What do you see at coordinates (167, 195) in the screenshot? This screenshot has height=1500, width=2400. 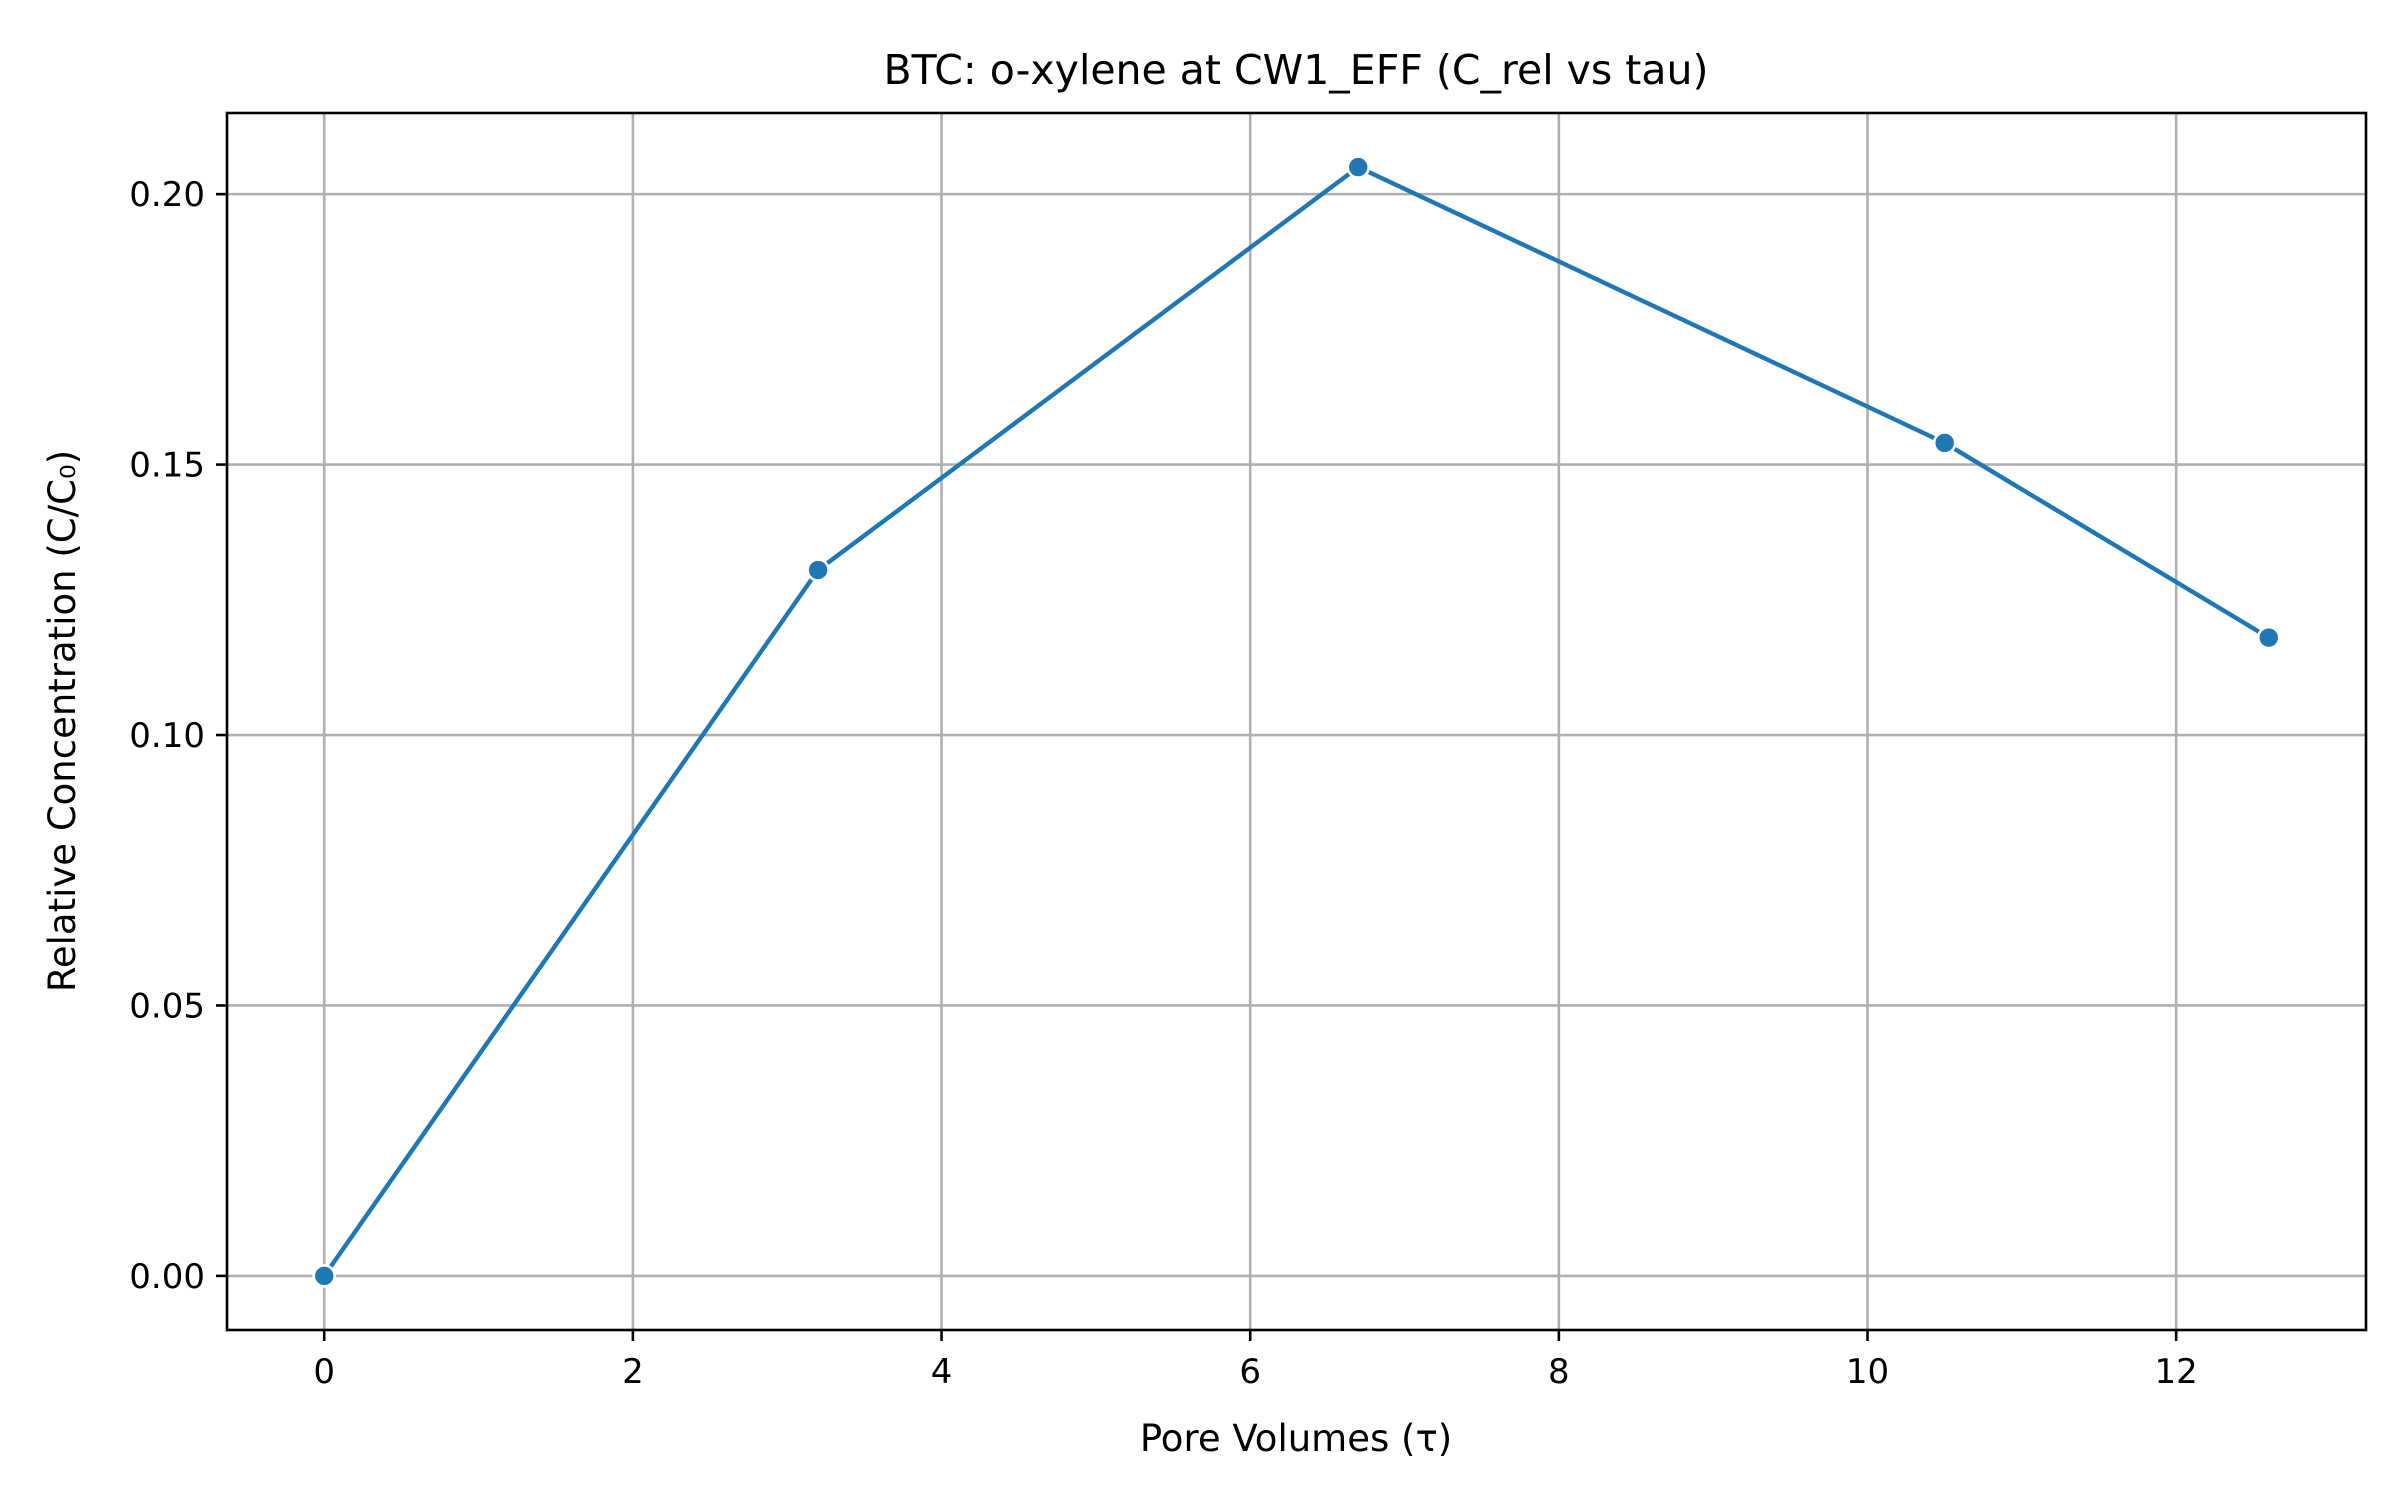 I see `y-tick-label: 0.20` at bounding box center [167, 195].